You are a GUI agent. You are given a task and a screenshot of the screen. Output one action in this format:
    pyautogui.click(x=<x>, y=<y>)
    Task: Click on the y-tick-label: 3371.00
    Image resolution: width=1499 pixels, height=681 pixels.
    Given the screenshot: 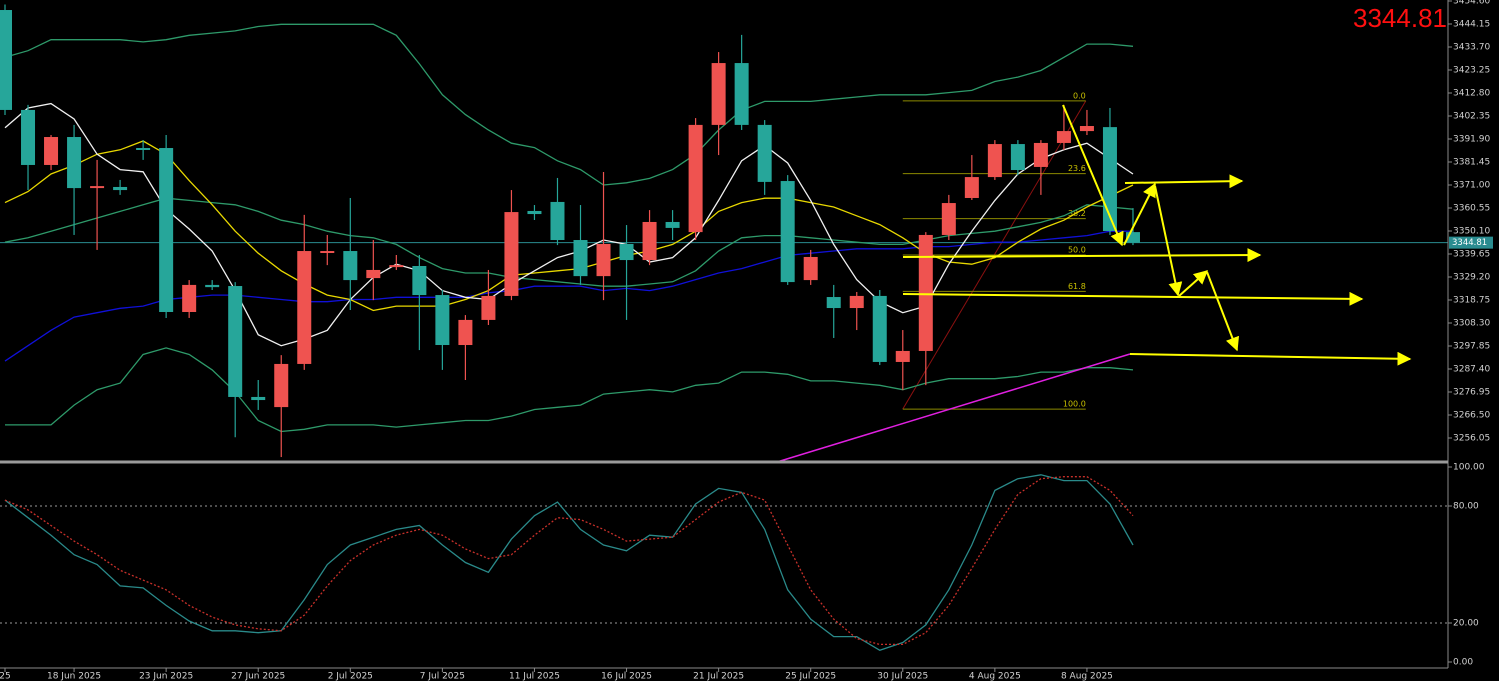 What is the action you would take?
    pyautogui.click(x=1471, y=185)
    